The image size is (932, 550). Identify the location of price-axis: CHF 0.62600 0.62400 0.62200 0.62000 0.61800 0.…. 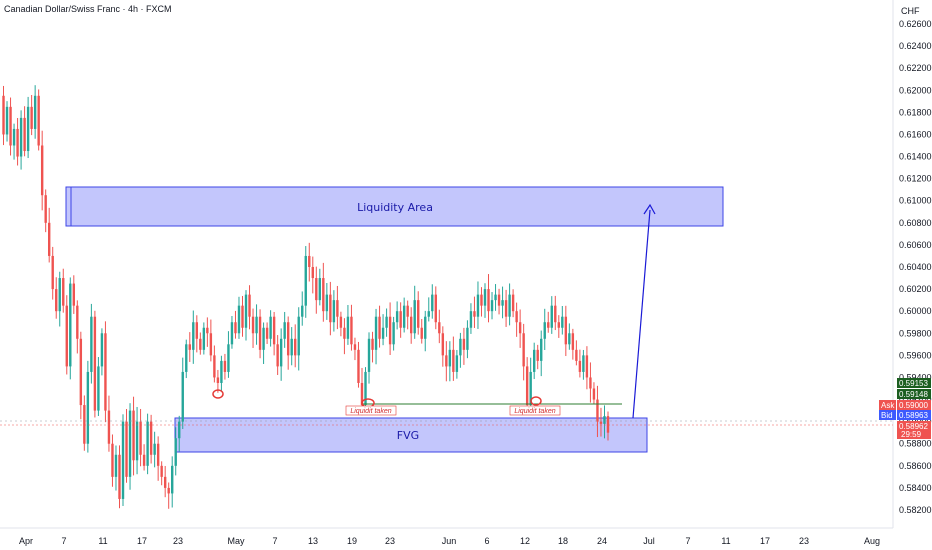
(915, 260).